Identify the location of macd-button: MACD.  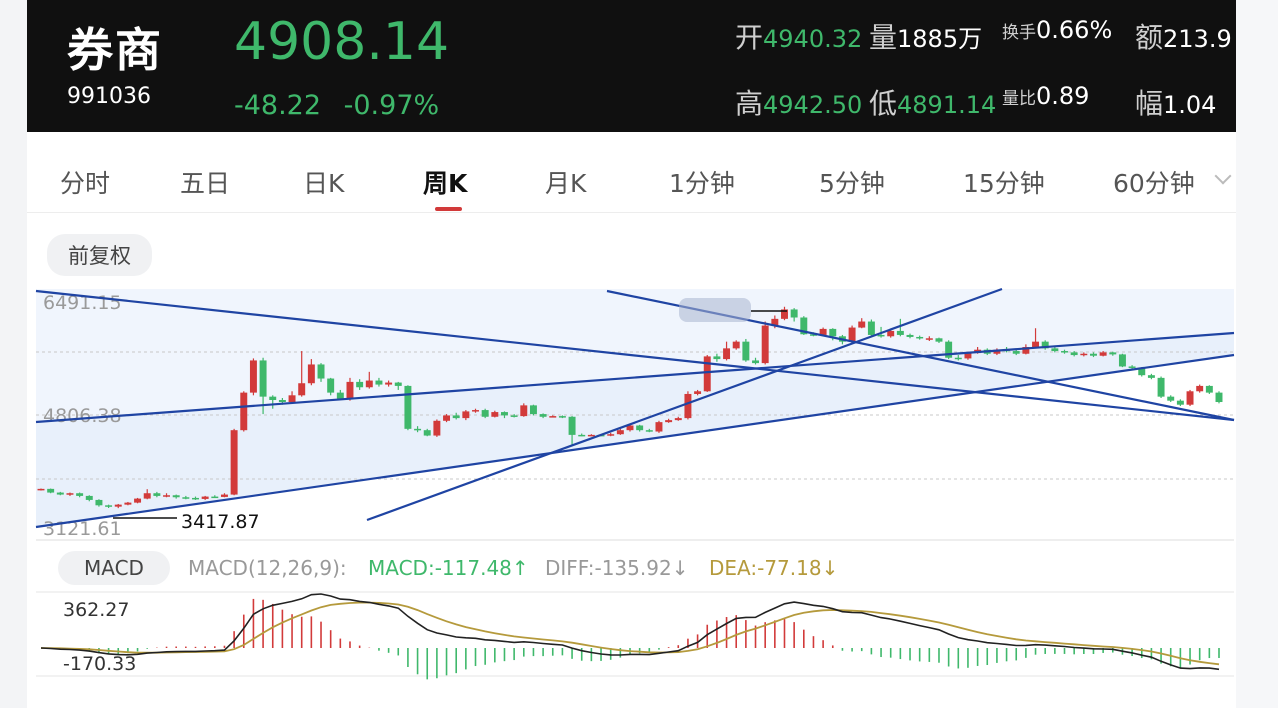
(114, 568).